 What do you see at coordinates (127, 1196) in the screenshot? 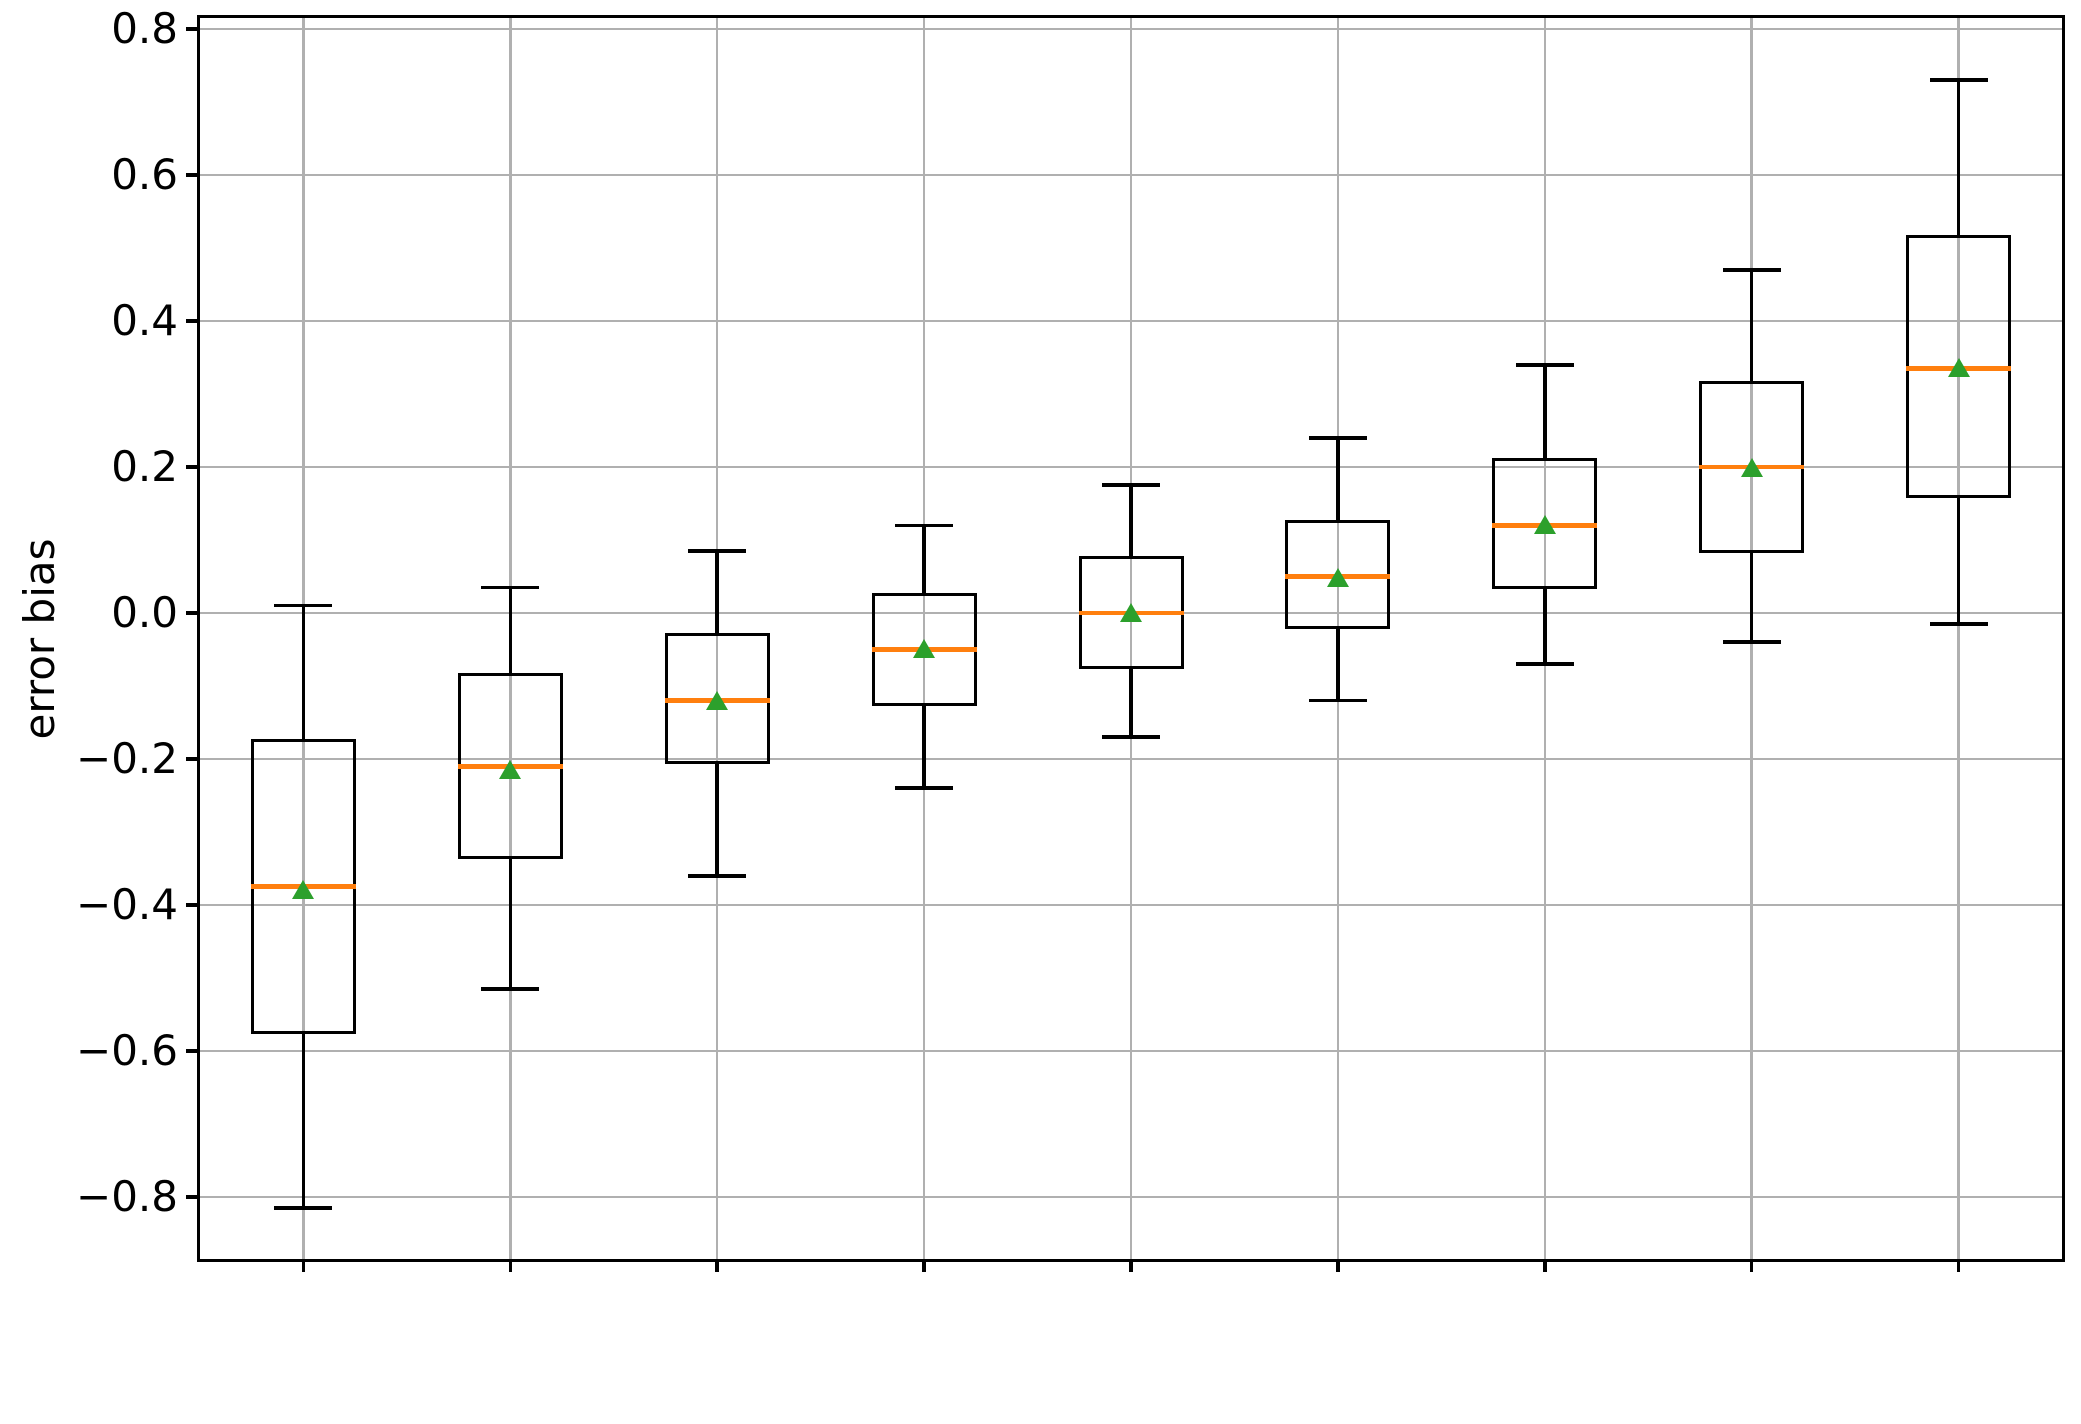
I see `y-tick-label: −0.8` at bounding box center [127, 1196].